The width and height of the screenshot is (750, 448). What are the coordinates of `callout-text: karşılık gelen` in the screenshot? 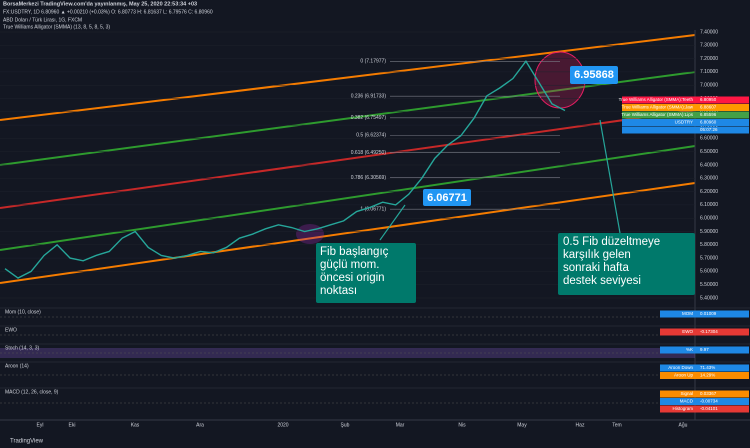 It's located at (597, 255).